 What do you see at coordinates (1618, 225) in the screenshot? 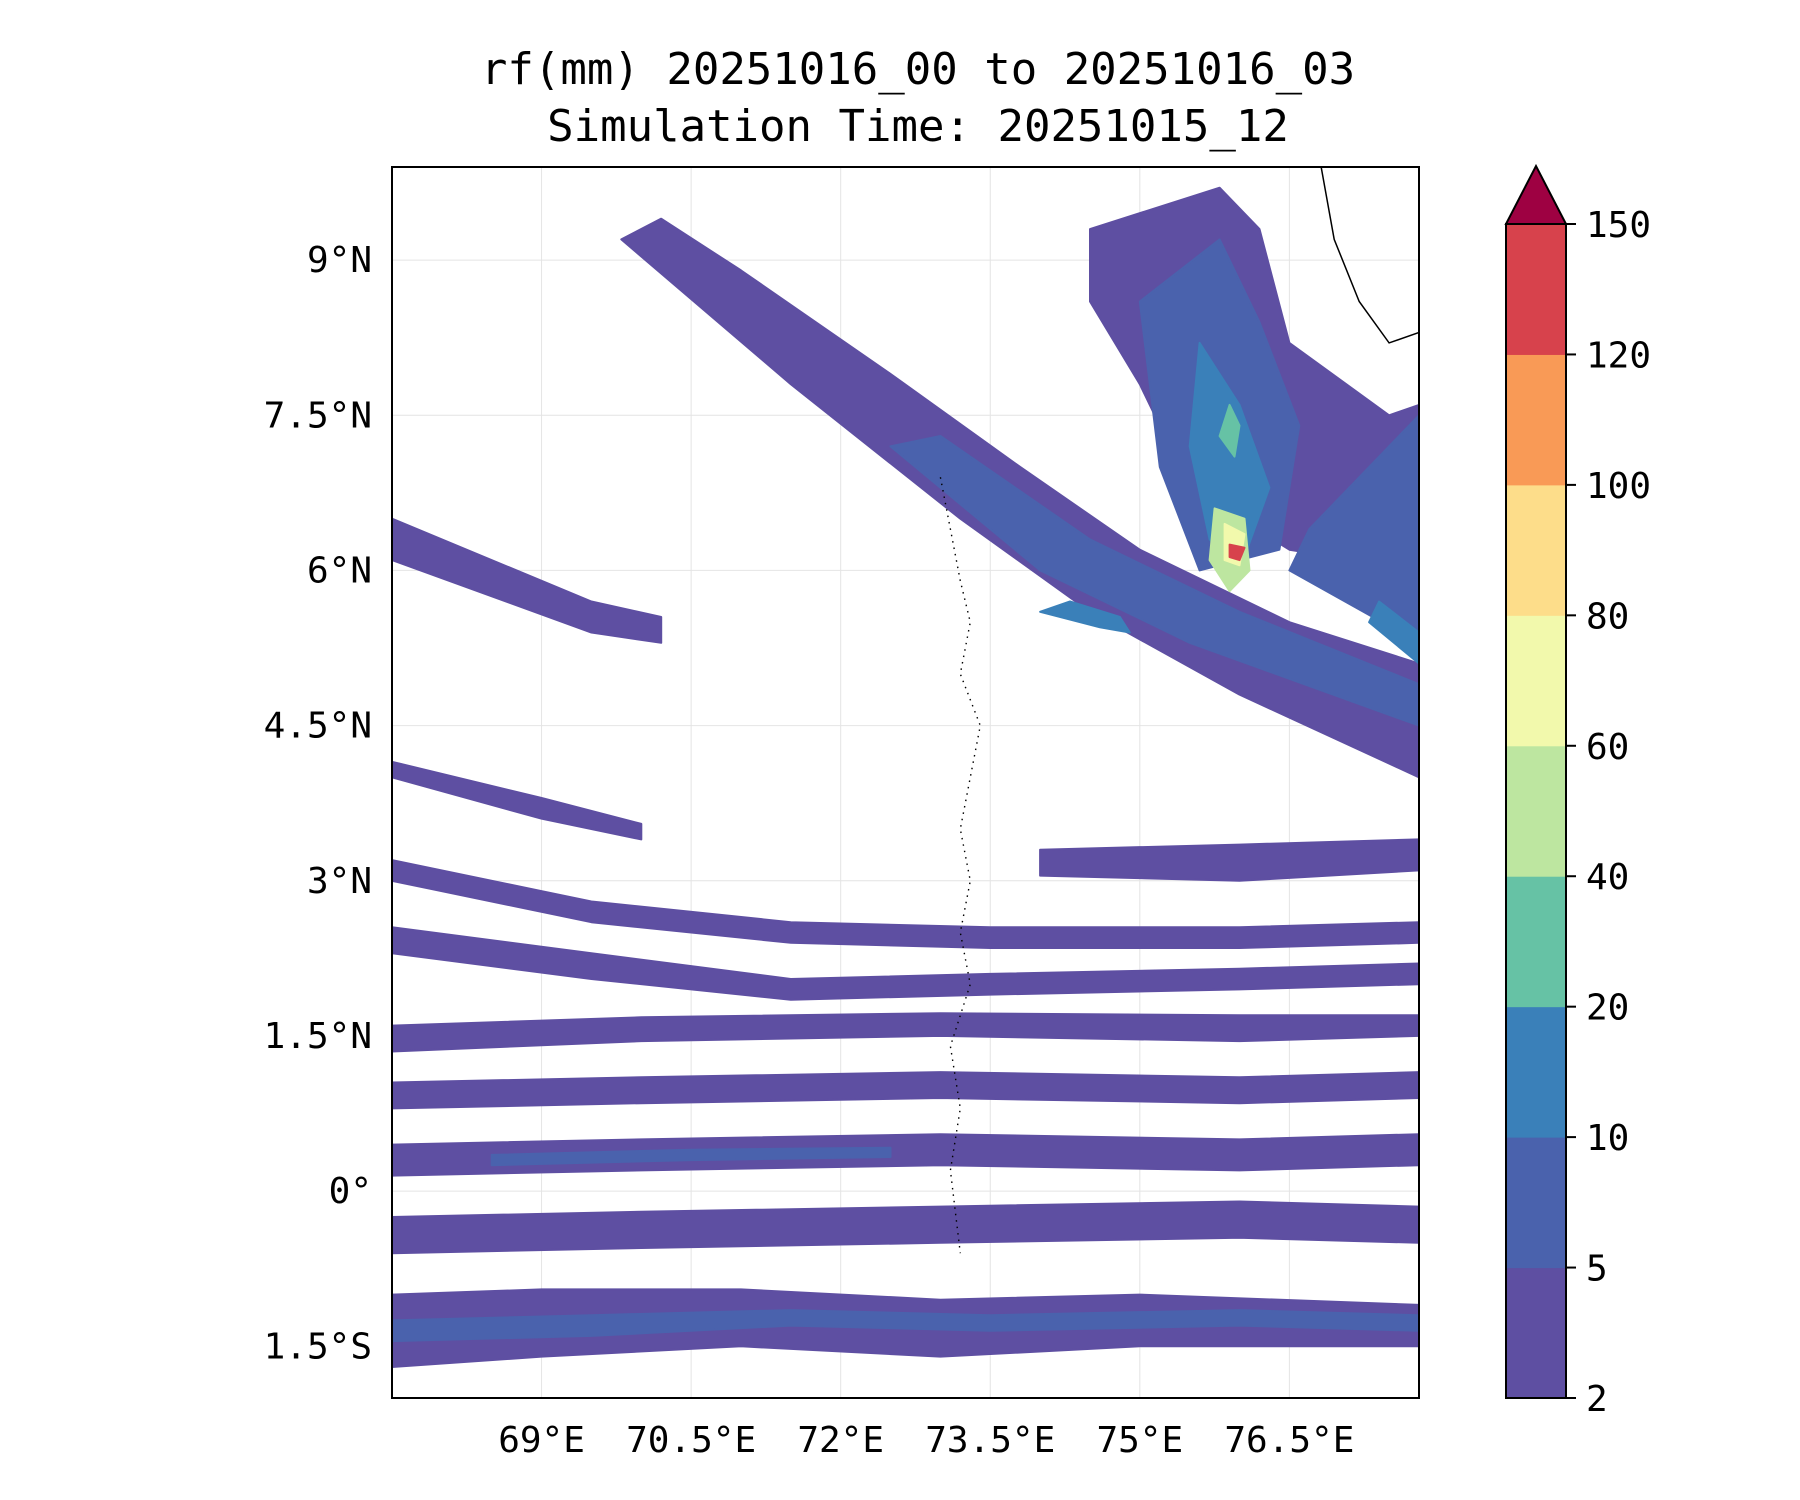
I see `colorbar-tick-label: 150` at bounding box center [1618, 225].